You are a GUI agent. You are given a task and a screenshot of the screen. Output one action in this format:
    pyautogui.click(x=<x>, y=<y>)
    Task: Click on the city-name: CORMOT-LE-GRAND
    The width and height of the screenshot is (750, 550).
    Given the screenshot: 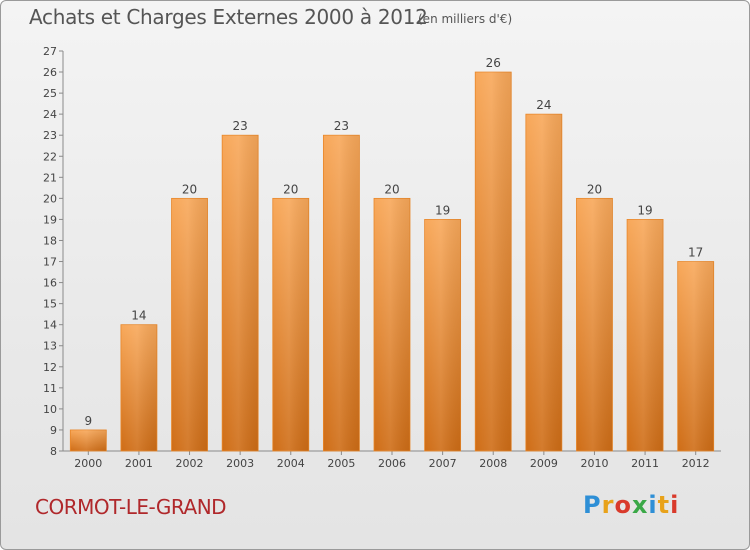 What is the action you would take?
    pyautogui.click(x=131, y=507)
    